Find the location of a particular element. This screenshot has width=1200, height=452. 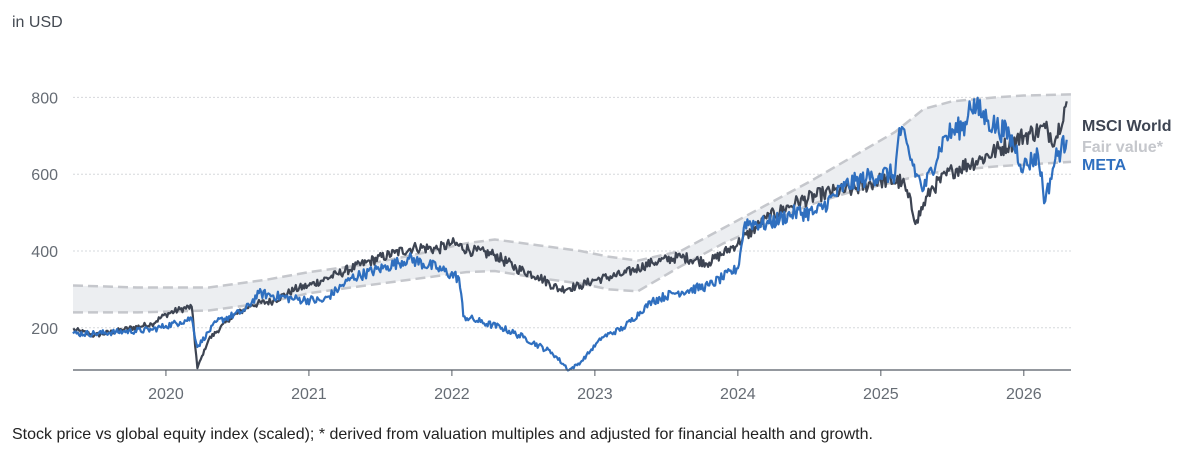

legend-msci-world: MSCI World is located at coordinates (1126, 126).